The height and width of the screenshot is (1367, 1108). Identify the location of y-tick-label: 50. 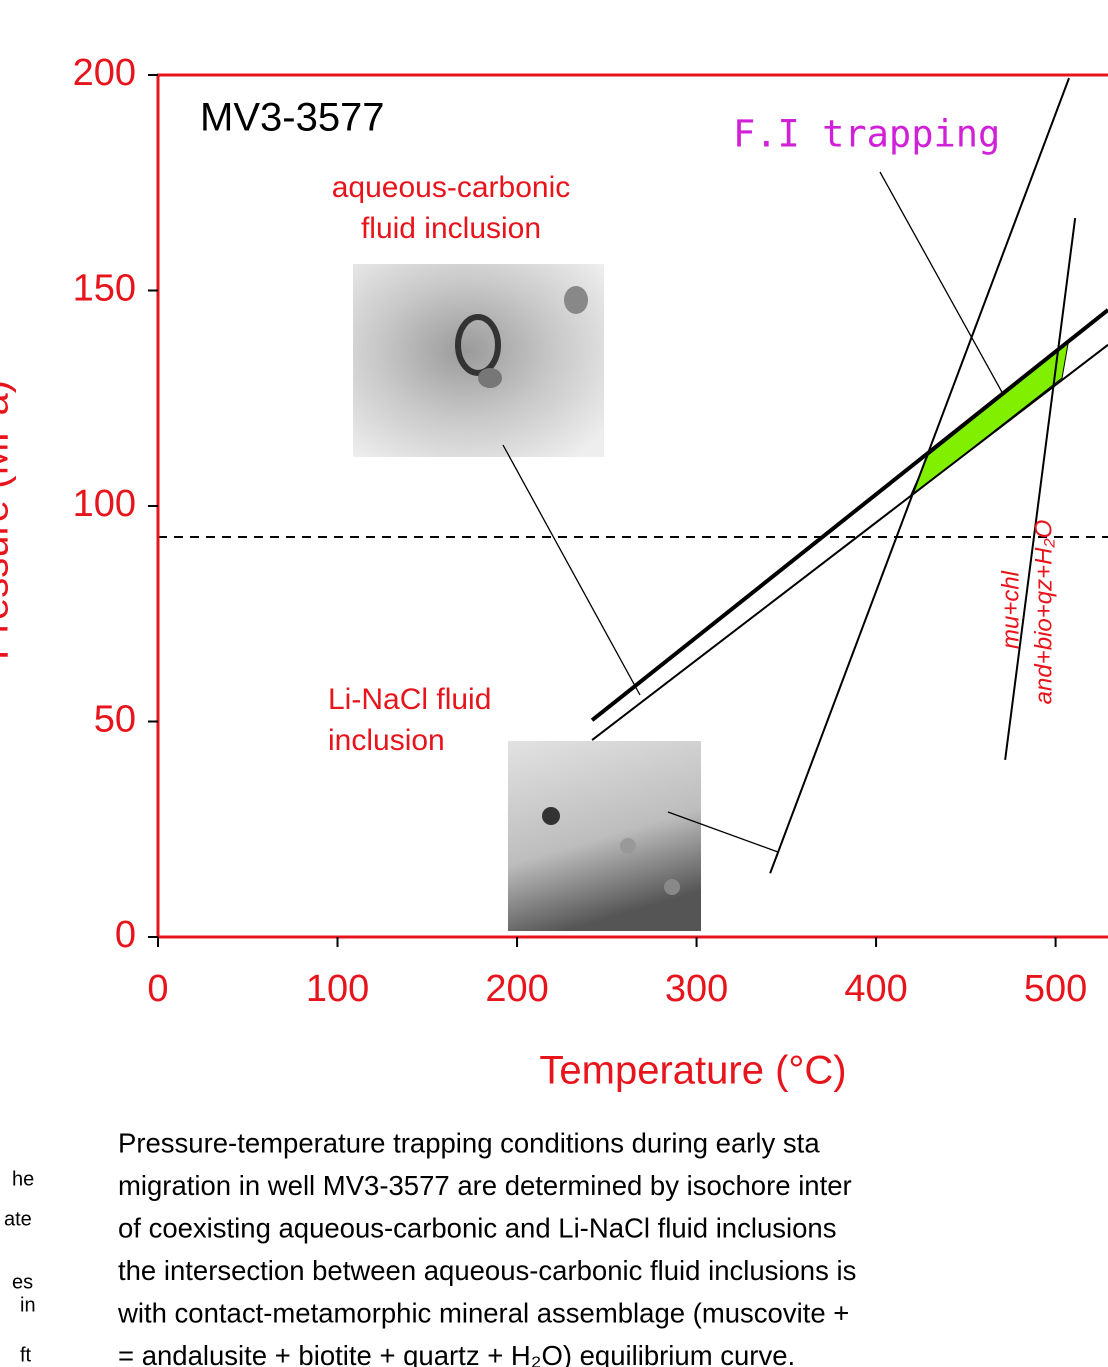
(115, 720).